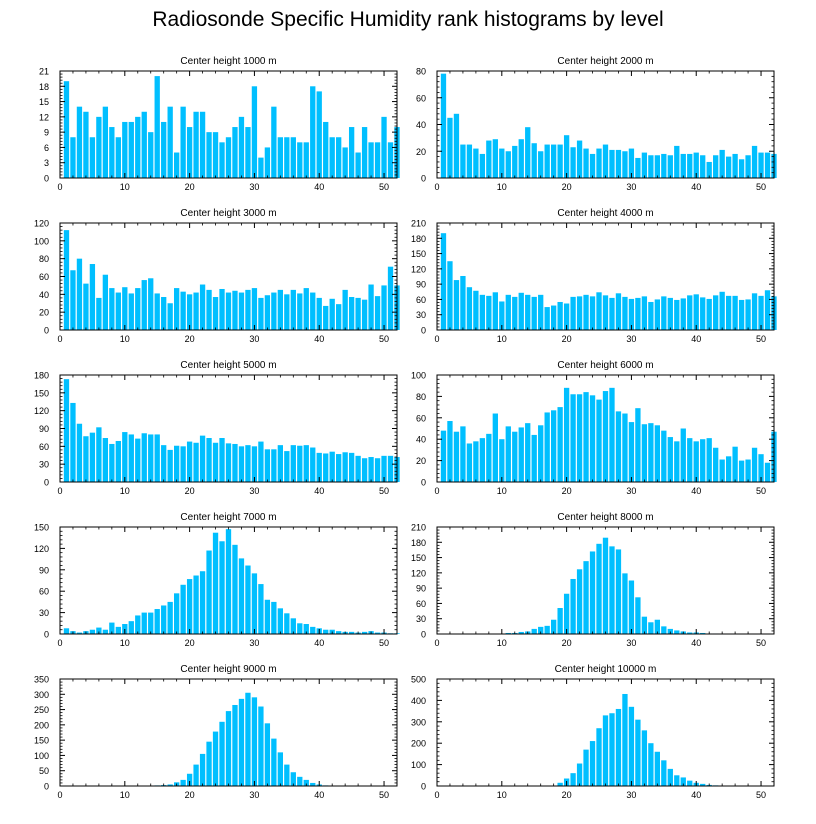  I want to click on y-tick-label: 15, so click(44, 102).